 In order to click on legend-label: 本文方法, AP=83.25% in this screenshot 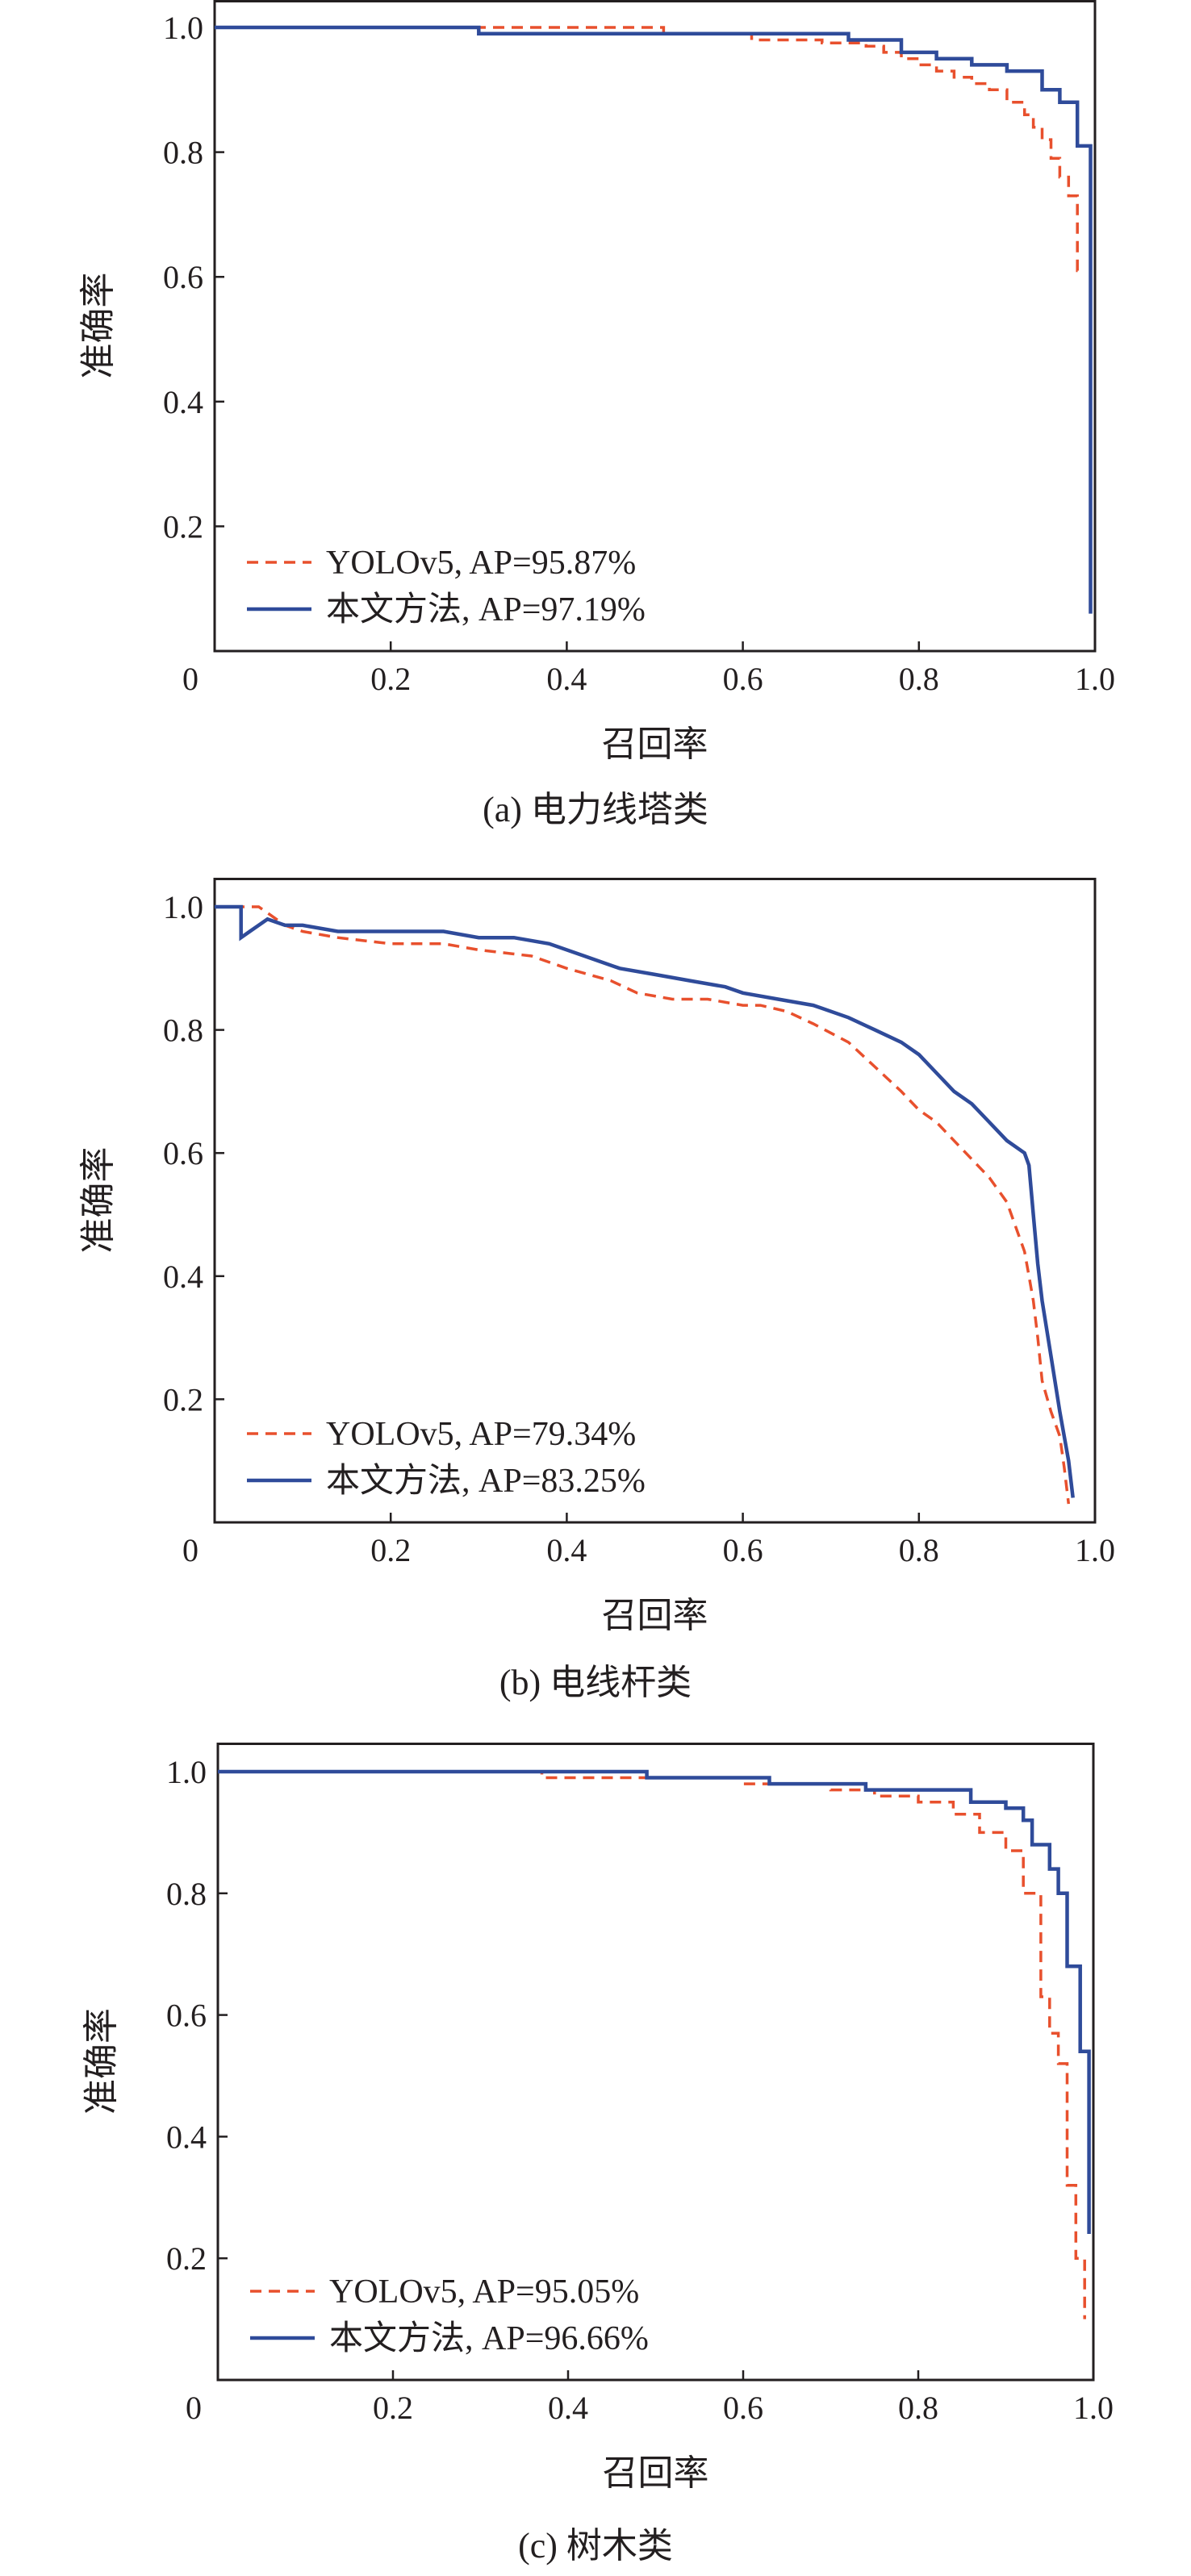, I will do `click(486, 1481)`.